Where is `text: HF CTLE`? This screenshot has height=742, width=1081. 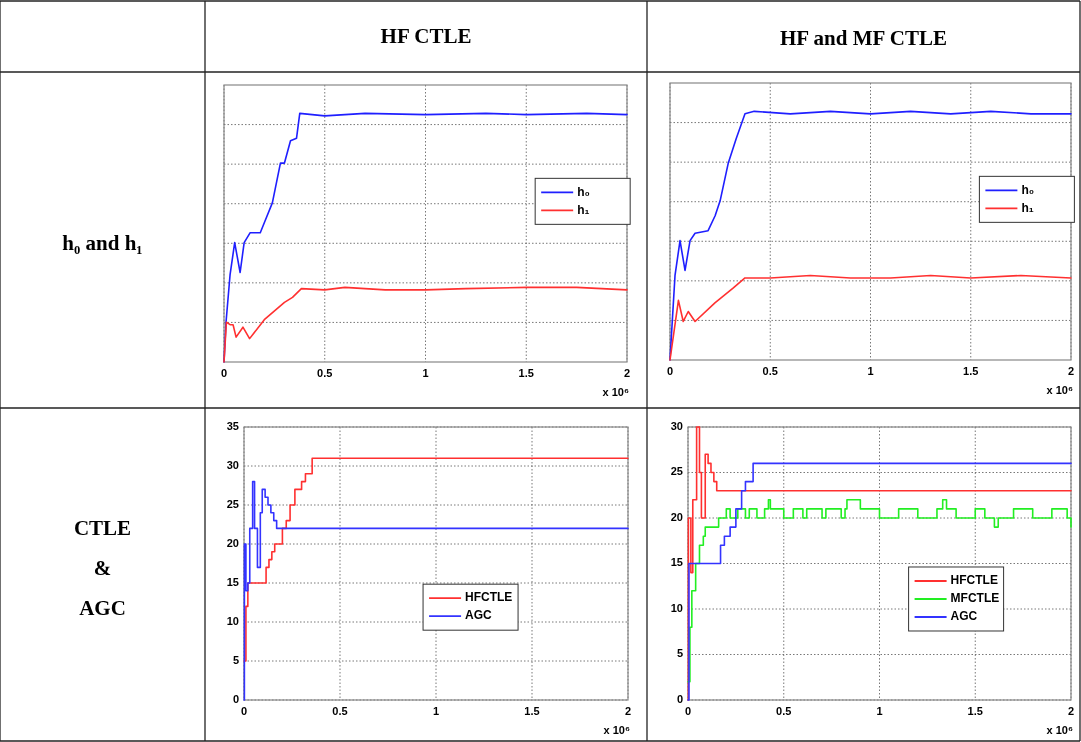
text: HF CTLE is located at coordinates (426, 35).